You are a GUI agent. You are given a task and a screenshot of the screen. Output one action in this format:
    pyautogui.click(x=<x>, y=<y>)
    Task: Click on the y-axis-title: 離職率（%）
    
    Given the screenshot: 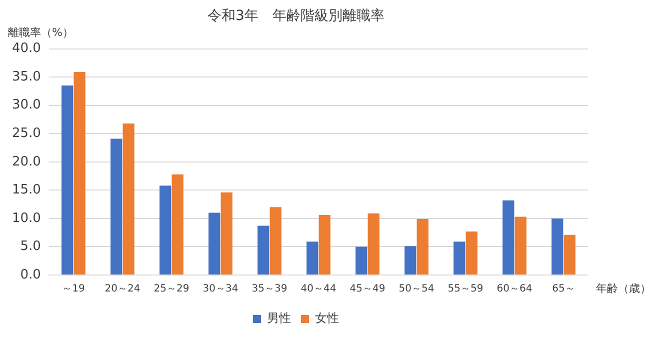 What is the action you would take?
    pyautogui.click(x=41, y=32)
    